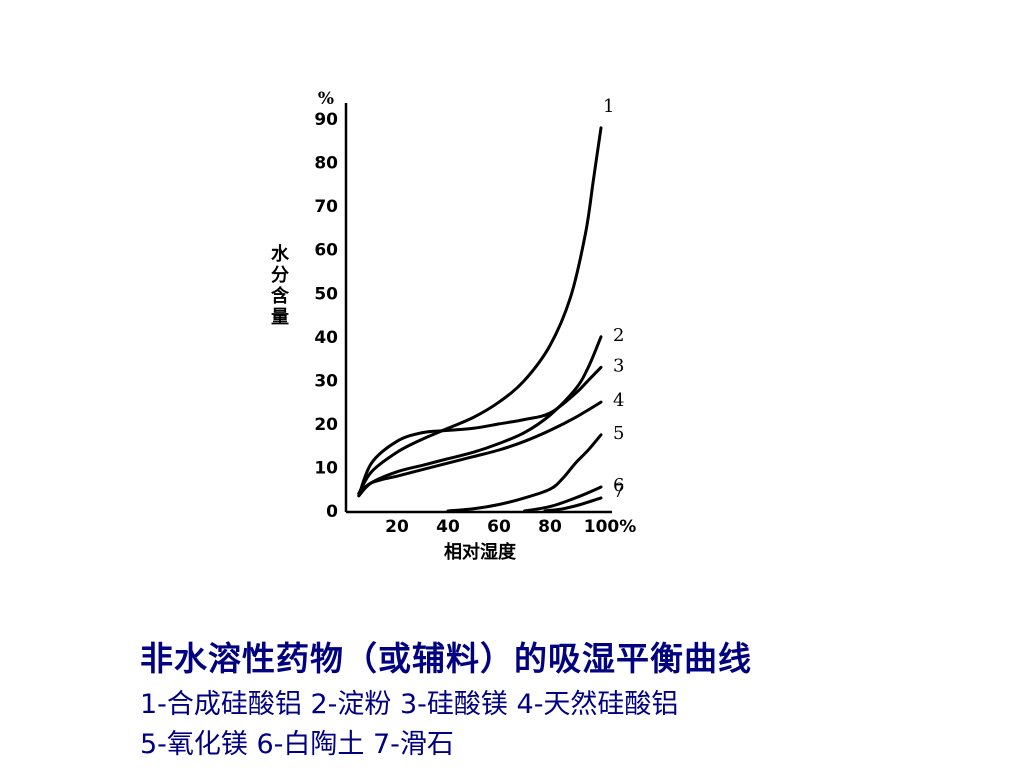  I want to click on x-tick-label: 20, so click(397, 527).